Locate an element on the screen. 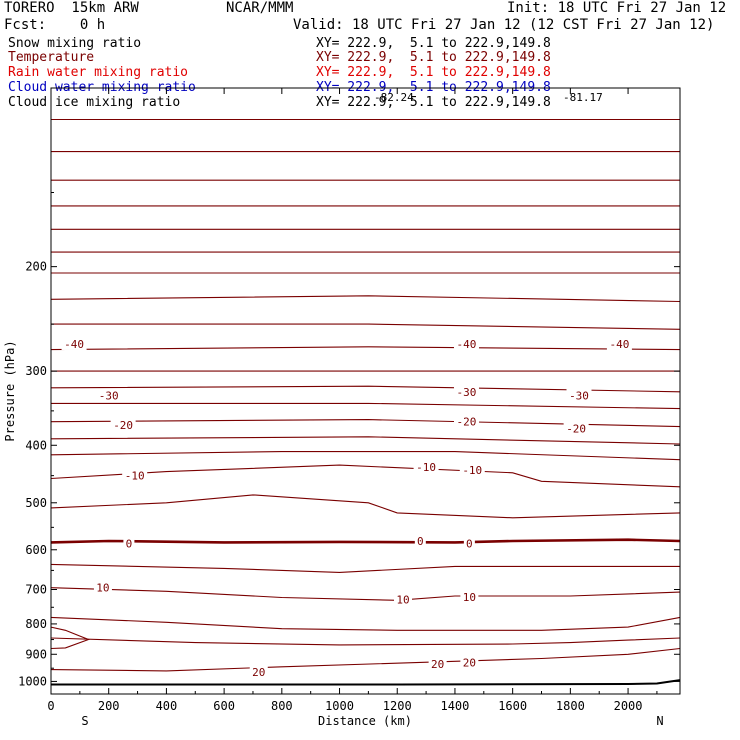  init-time: Init: 18 UTC Fri 27 Jan 12 is located at coordinates (617, 8).